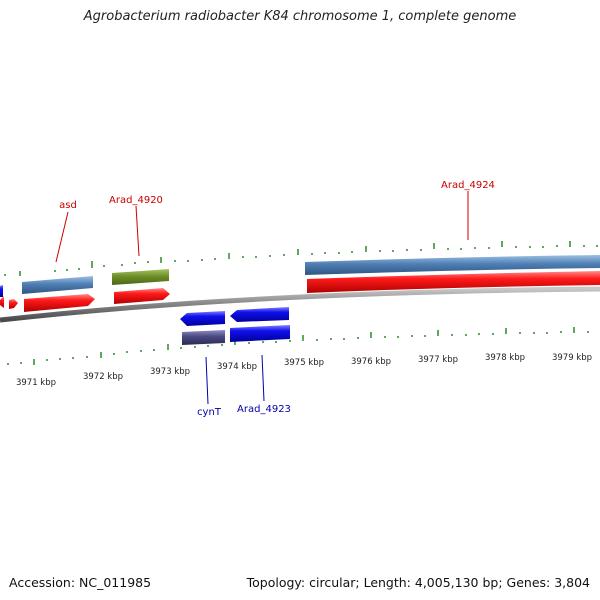 The height and width of the screenshot is (600, 600). What do you see at coordinates (298, 346) in the screenshot?
I see `inner-ticks` at bounding box center [298, 346].